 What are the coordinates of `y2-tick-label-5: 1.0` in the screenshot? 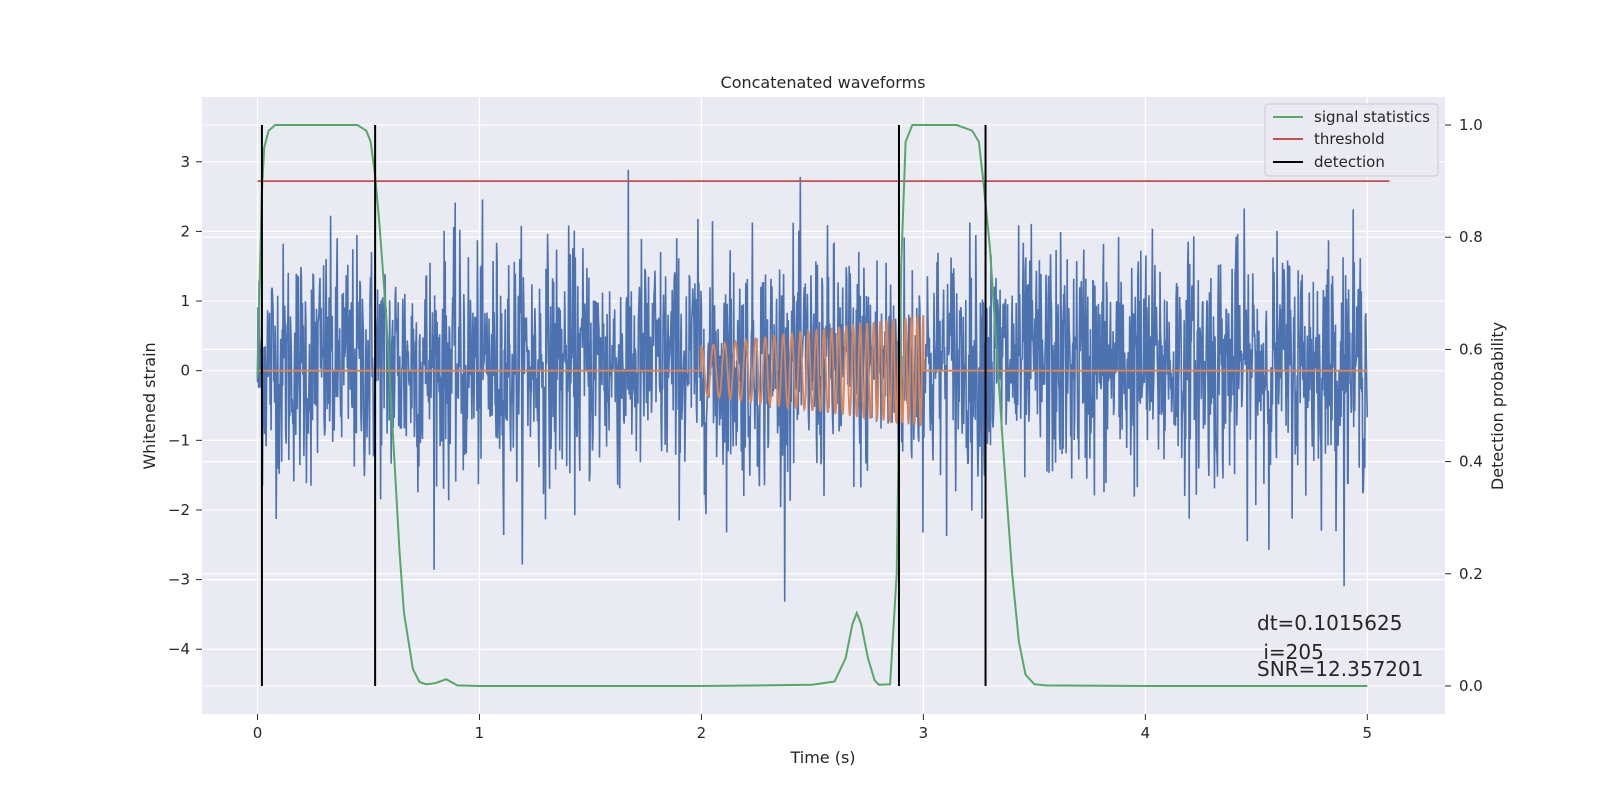 It's located at (1471, 125).